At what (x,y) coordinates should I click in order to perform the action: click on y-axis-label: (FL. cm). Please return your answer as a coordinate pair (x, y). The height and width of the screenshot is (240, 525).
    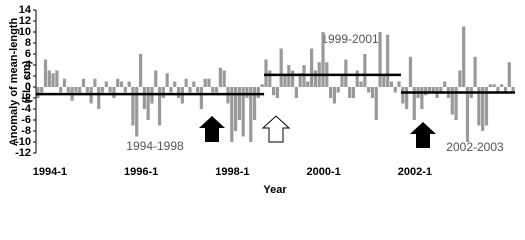
    Looking at the image, I should click on (27, 81).